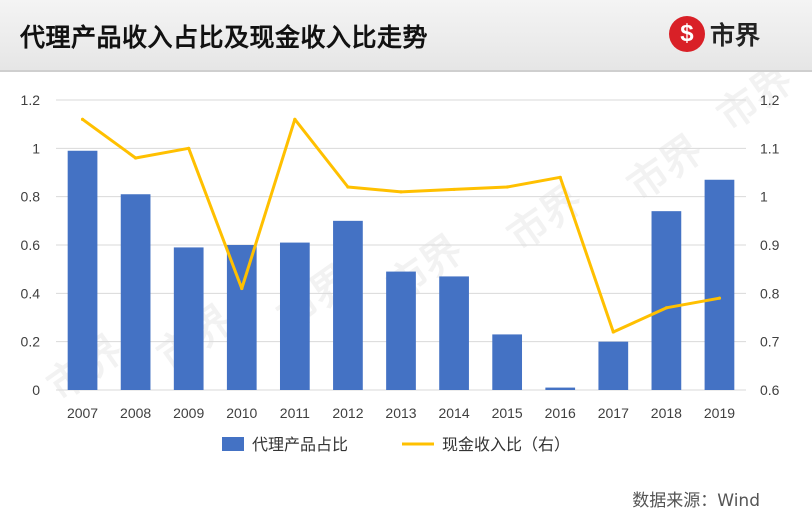 The width and height of the screenshot is (812, 524). I want to click on y-left-tick-label: 0.4, so click(31, 293).